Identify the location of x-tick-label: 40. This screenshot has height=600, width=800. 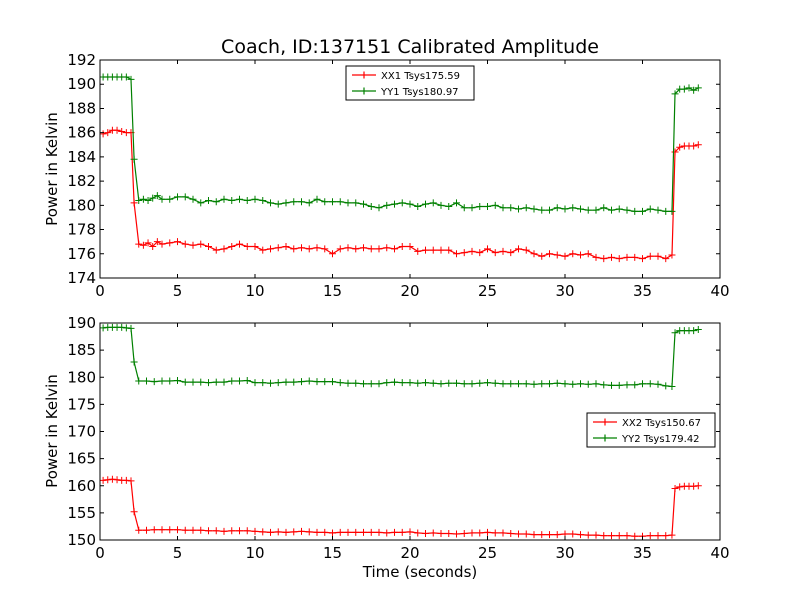
(719, 291).